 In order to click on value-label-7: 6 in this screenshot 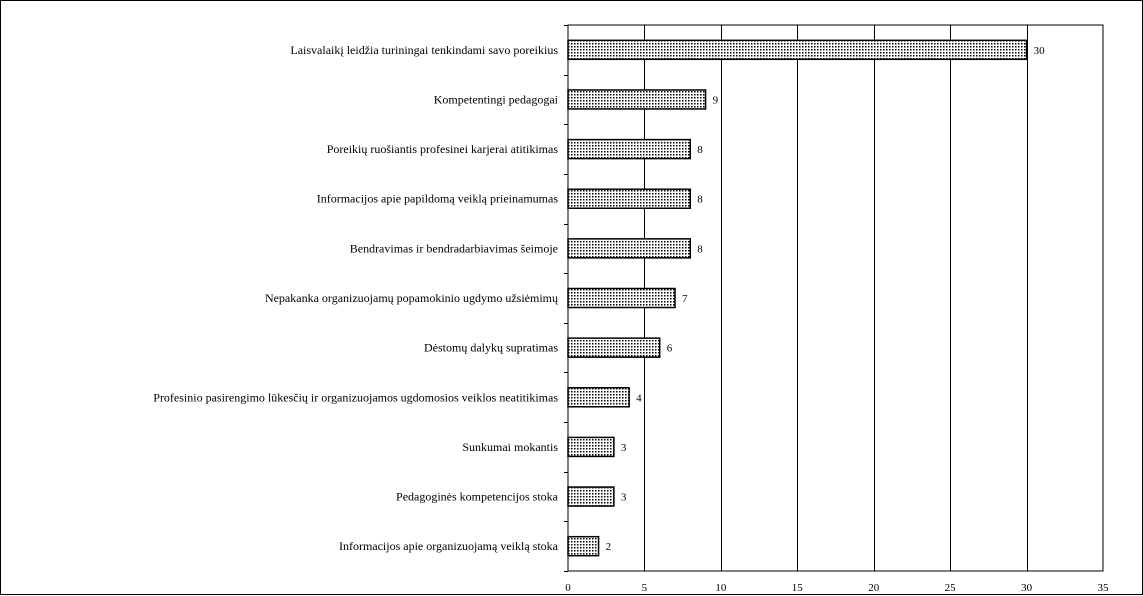, I will do `click(670, 349)`.